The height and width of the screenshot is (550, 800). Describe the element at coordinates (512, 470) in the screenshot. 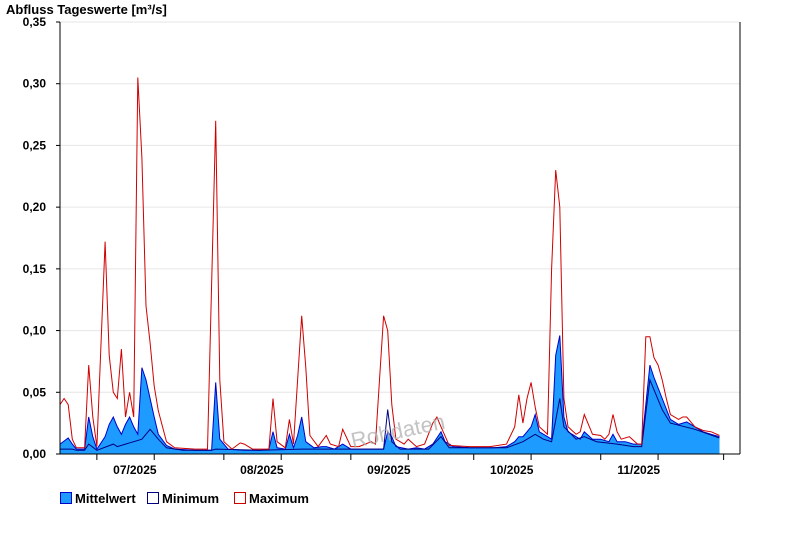

I see `x-tick-label: 10/2025` at that location.